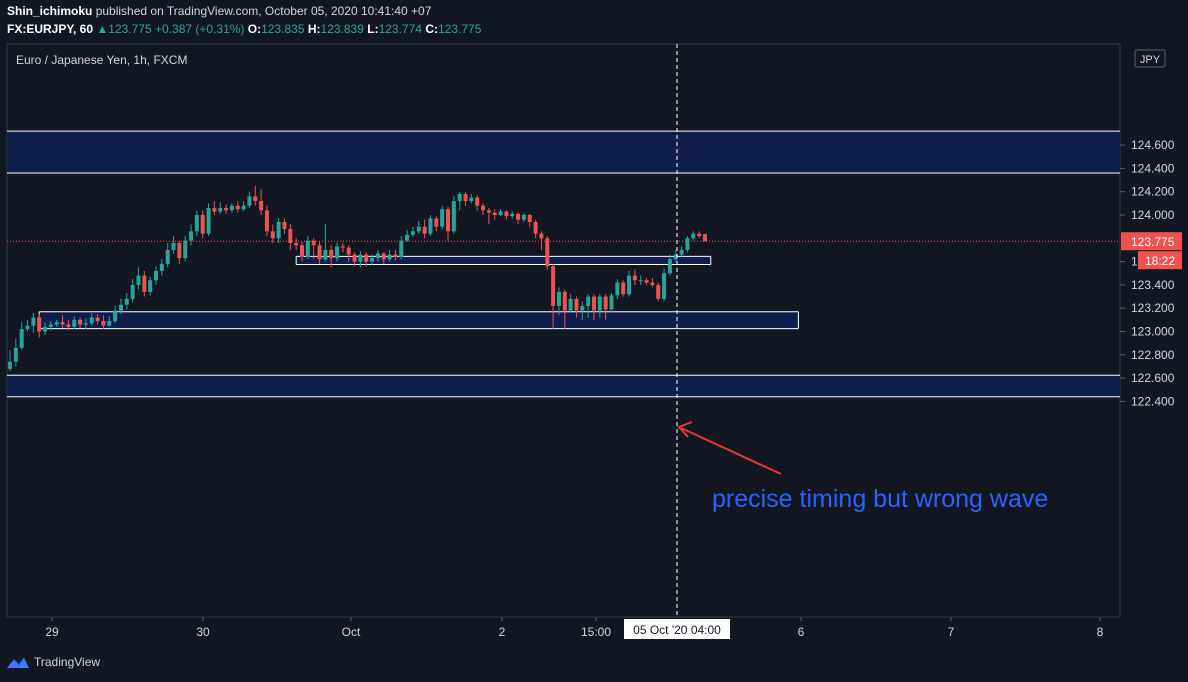 Image resolution: width=1188 pixels, height=682 pixels. Describe the element at coordinates (502, 632) in the screenshot. I see `x-tick-label: 2` at that location.